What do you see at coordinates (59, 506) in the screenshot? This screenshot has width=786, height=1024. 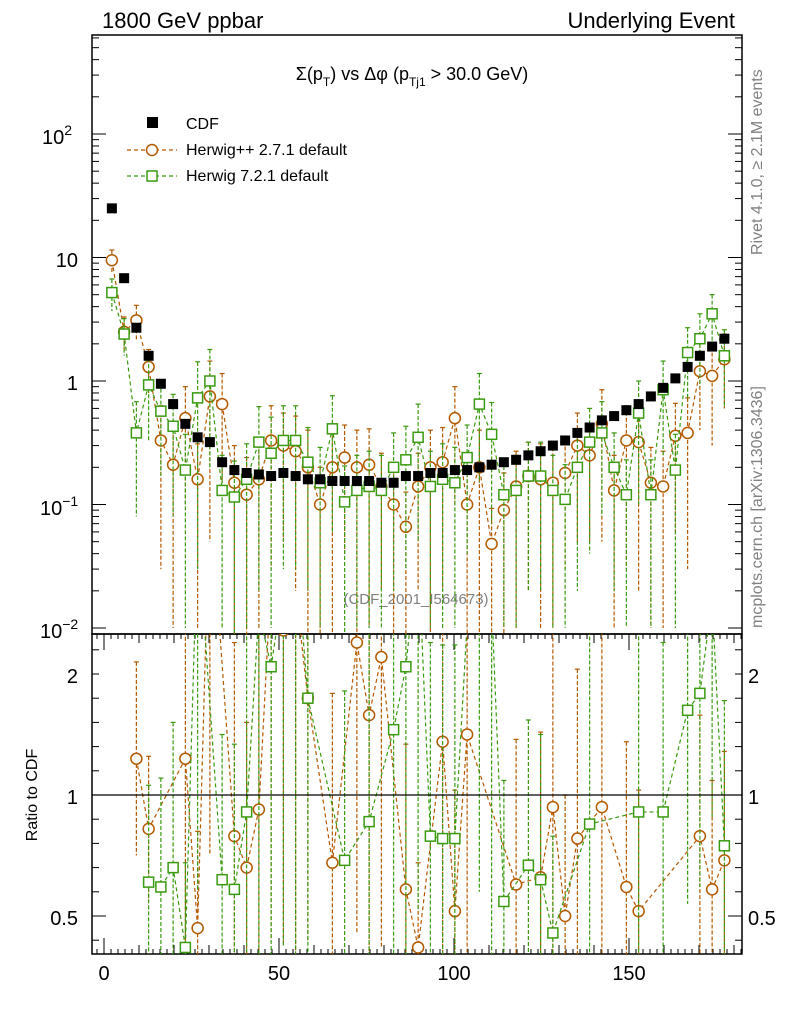 I see `y-tick-label-0p1: 10⁻¹` at bounding box center [59, 506].